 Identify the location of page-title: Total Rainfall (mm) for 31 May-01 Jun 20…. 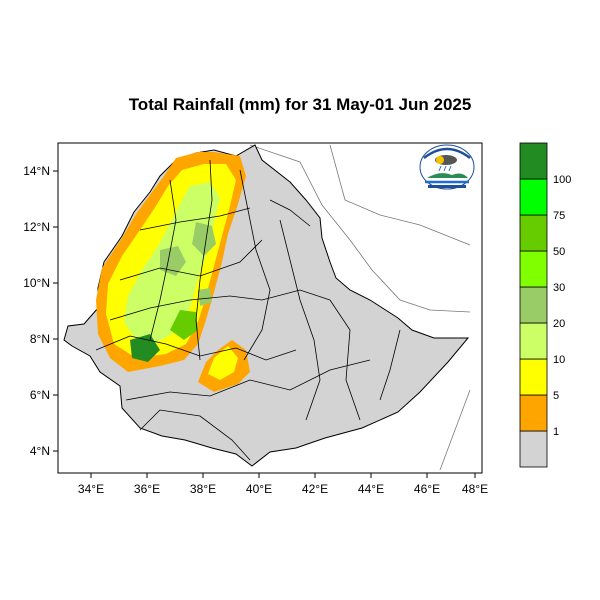
(300, 104).